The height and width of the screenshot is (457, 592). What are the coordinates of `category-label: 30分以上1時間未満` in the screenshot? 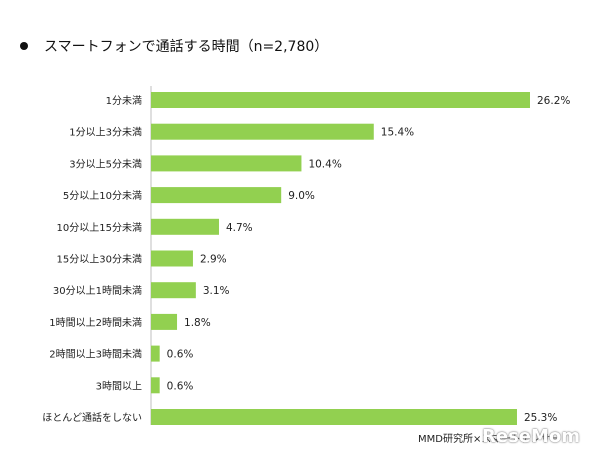 It's located at (97, 291).